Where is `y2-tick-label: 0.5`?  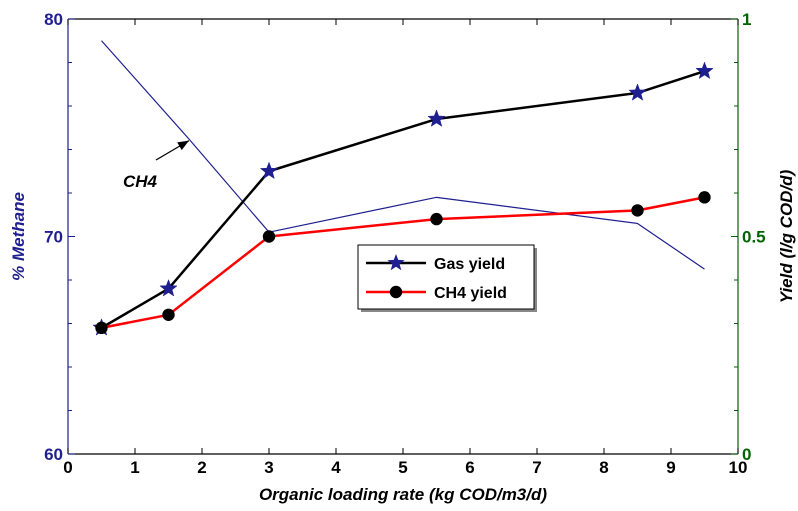 y2-tick-label: 0.5 is located at coordinates (754, 237).